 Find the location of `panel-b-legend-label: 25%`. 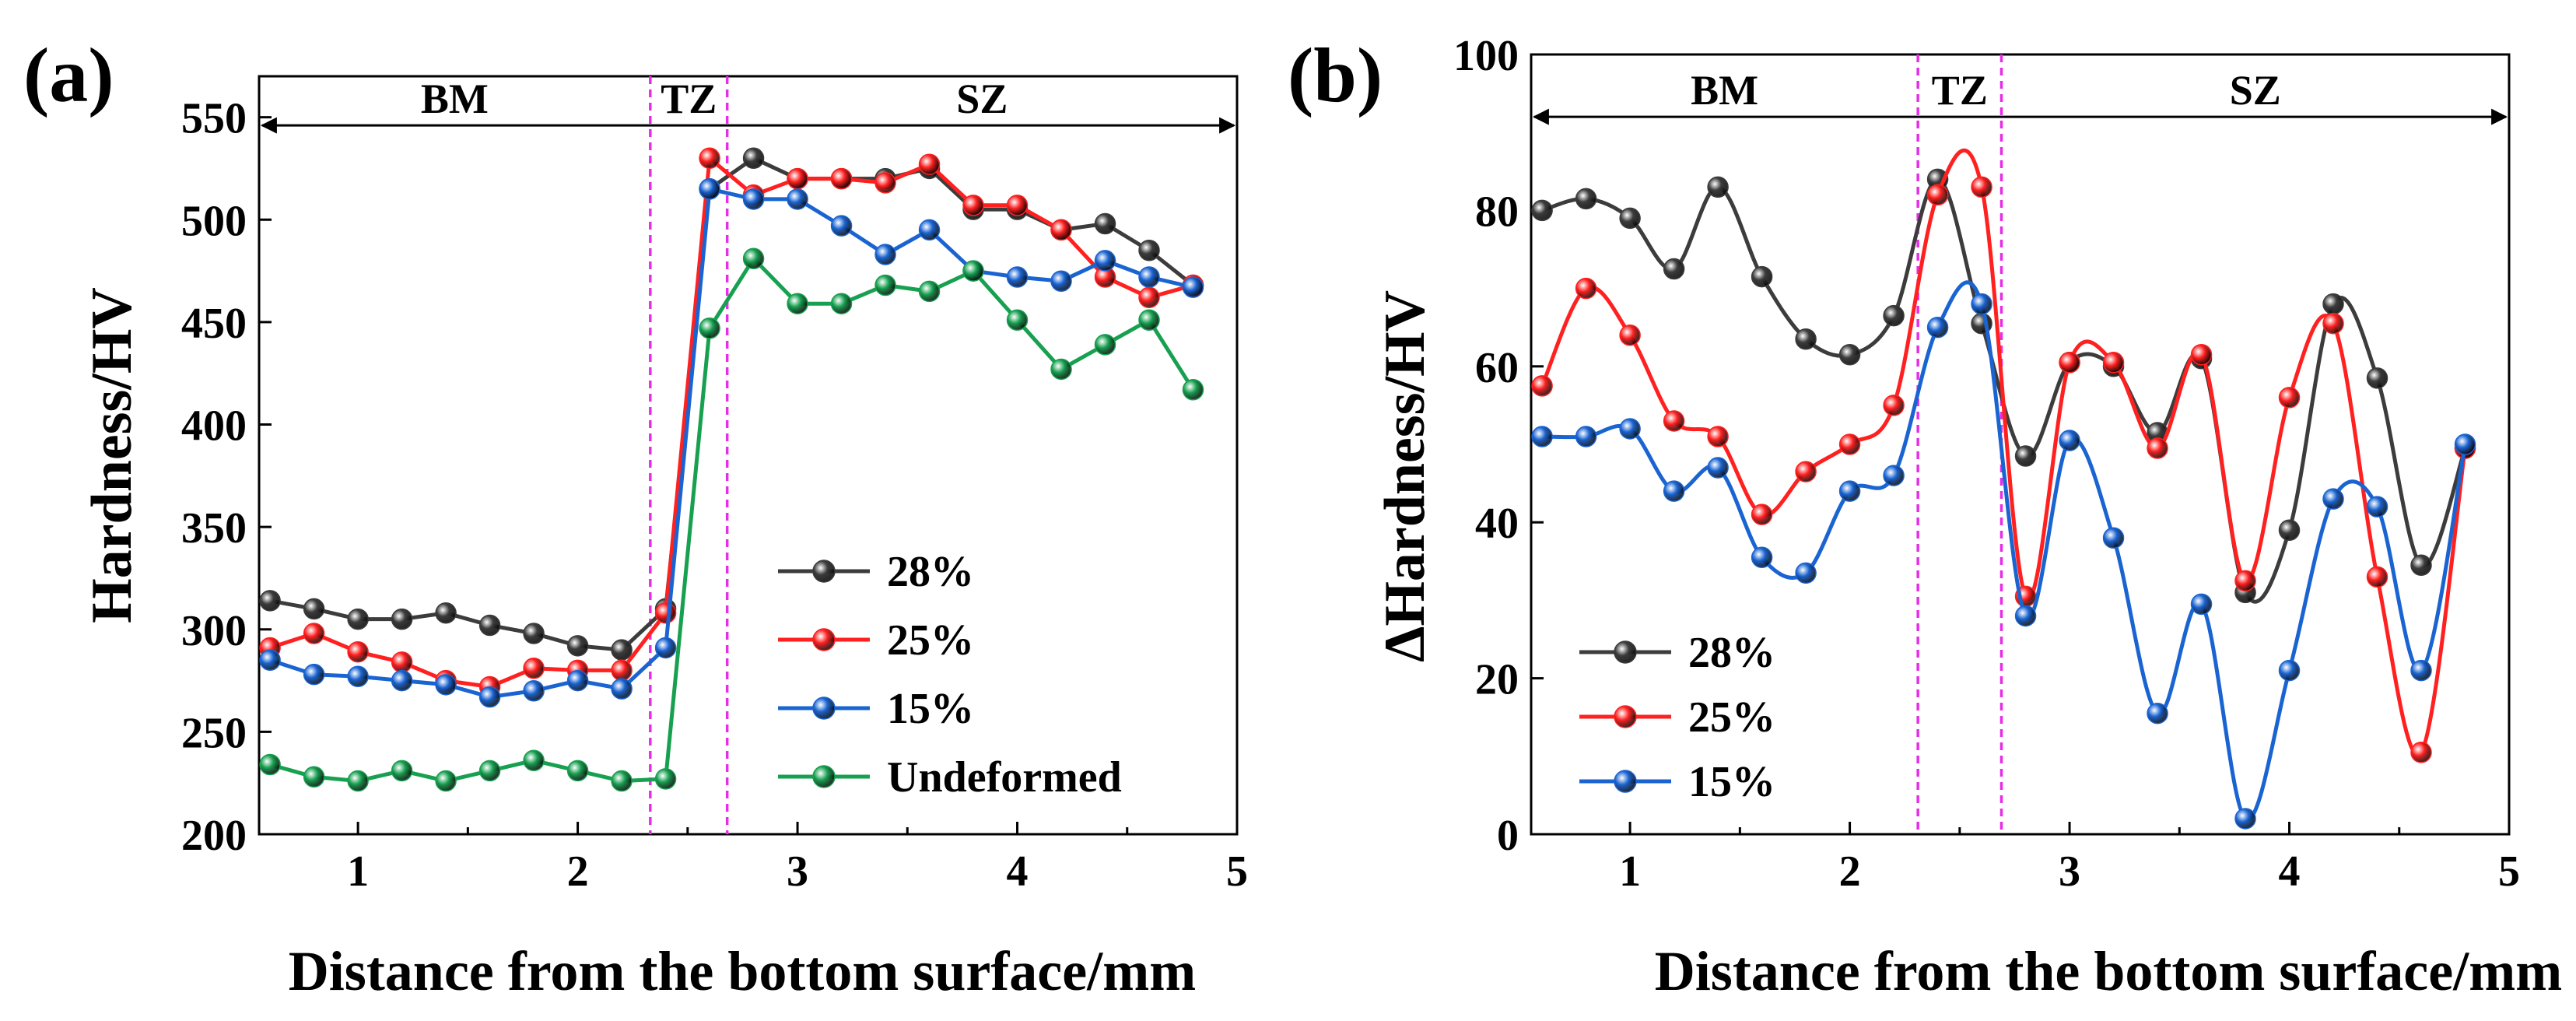

panel-b-legend-label: 25% is located at coordinates (1732, 717).